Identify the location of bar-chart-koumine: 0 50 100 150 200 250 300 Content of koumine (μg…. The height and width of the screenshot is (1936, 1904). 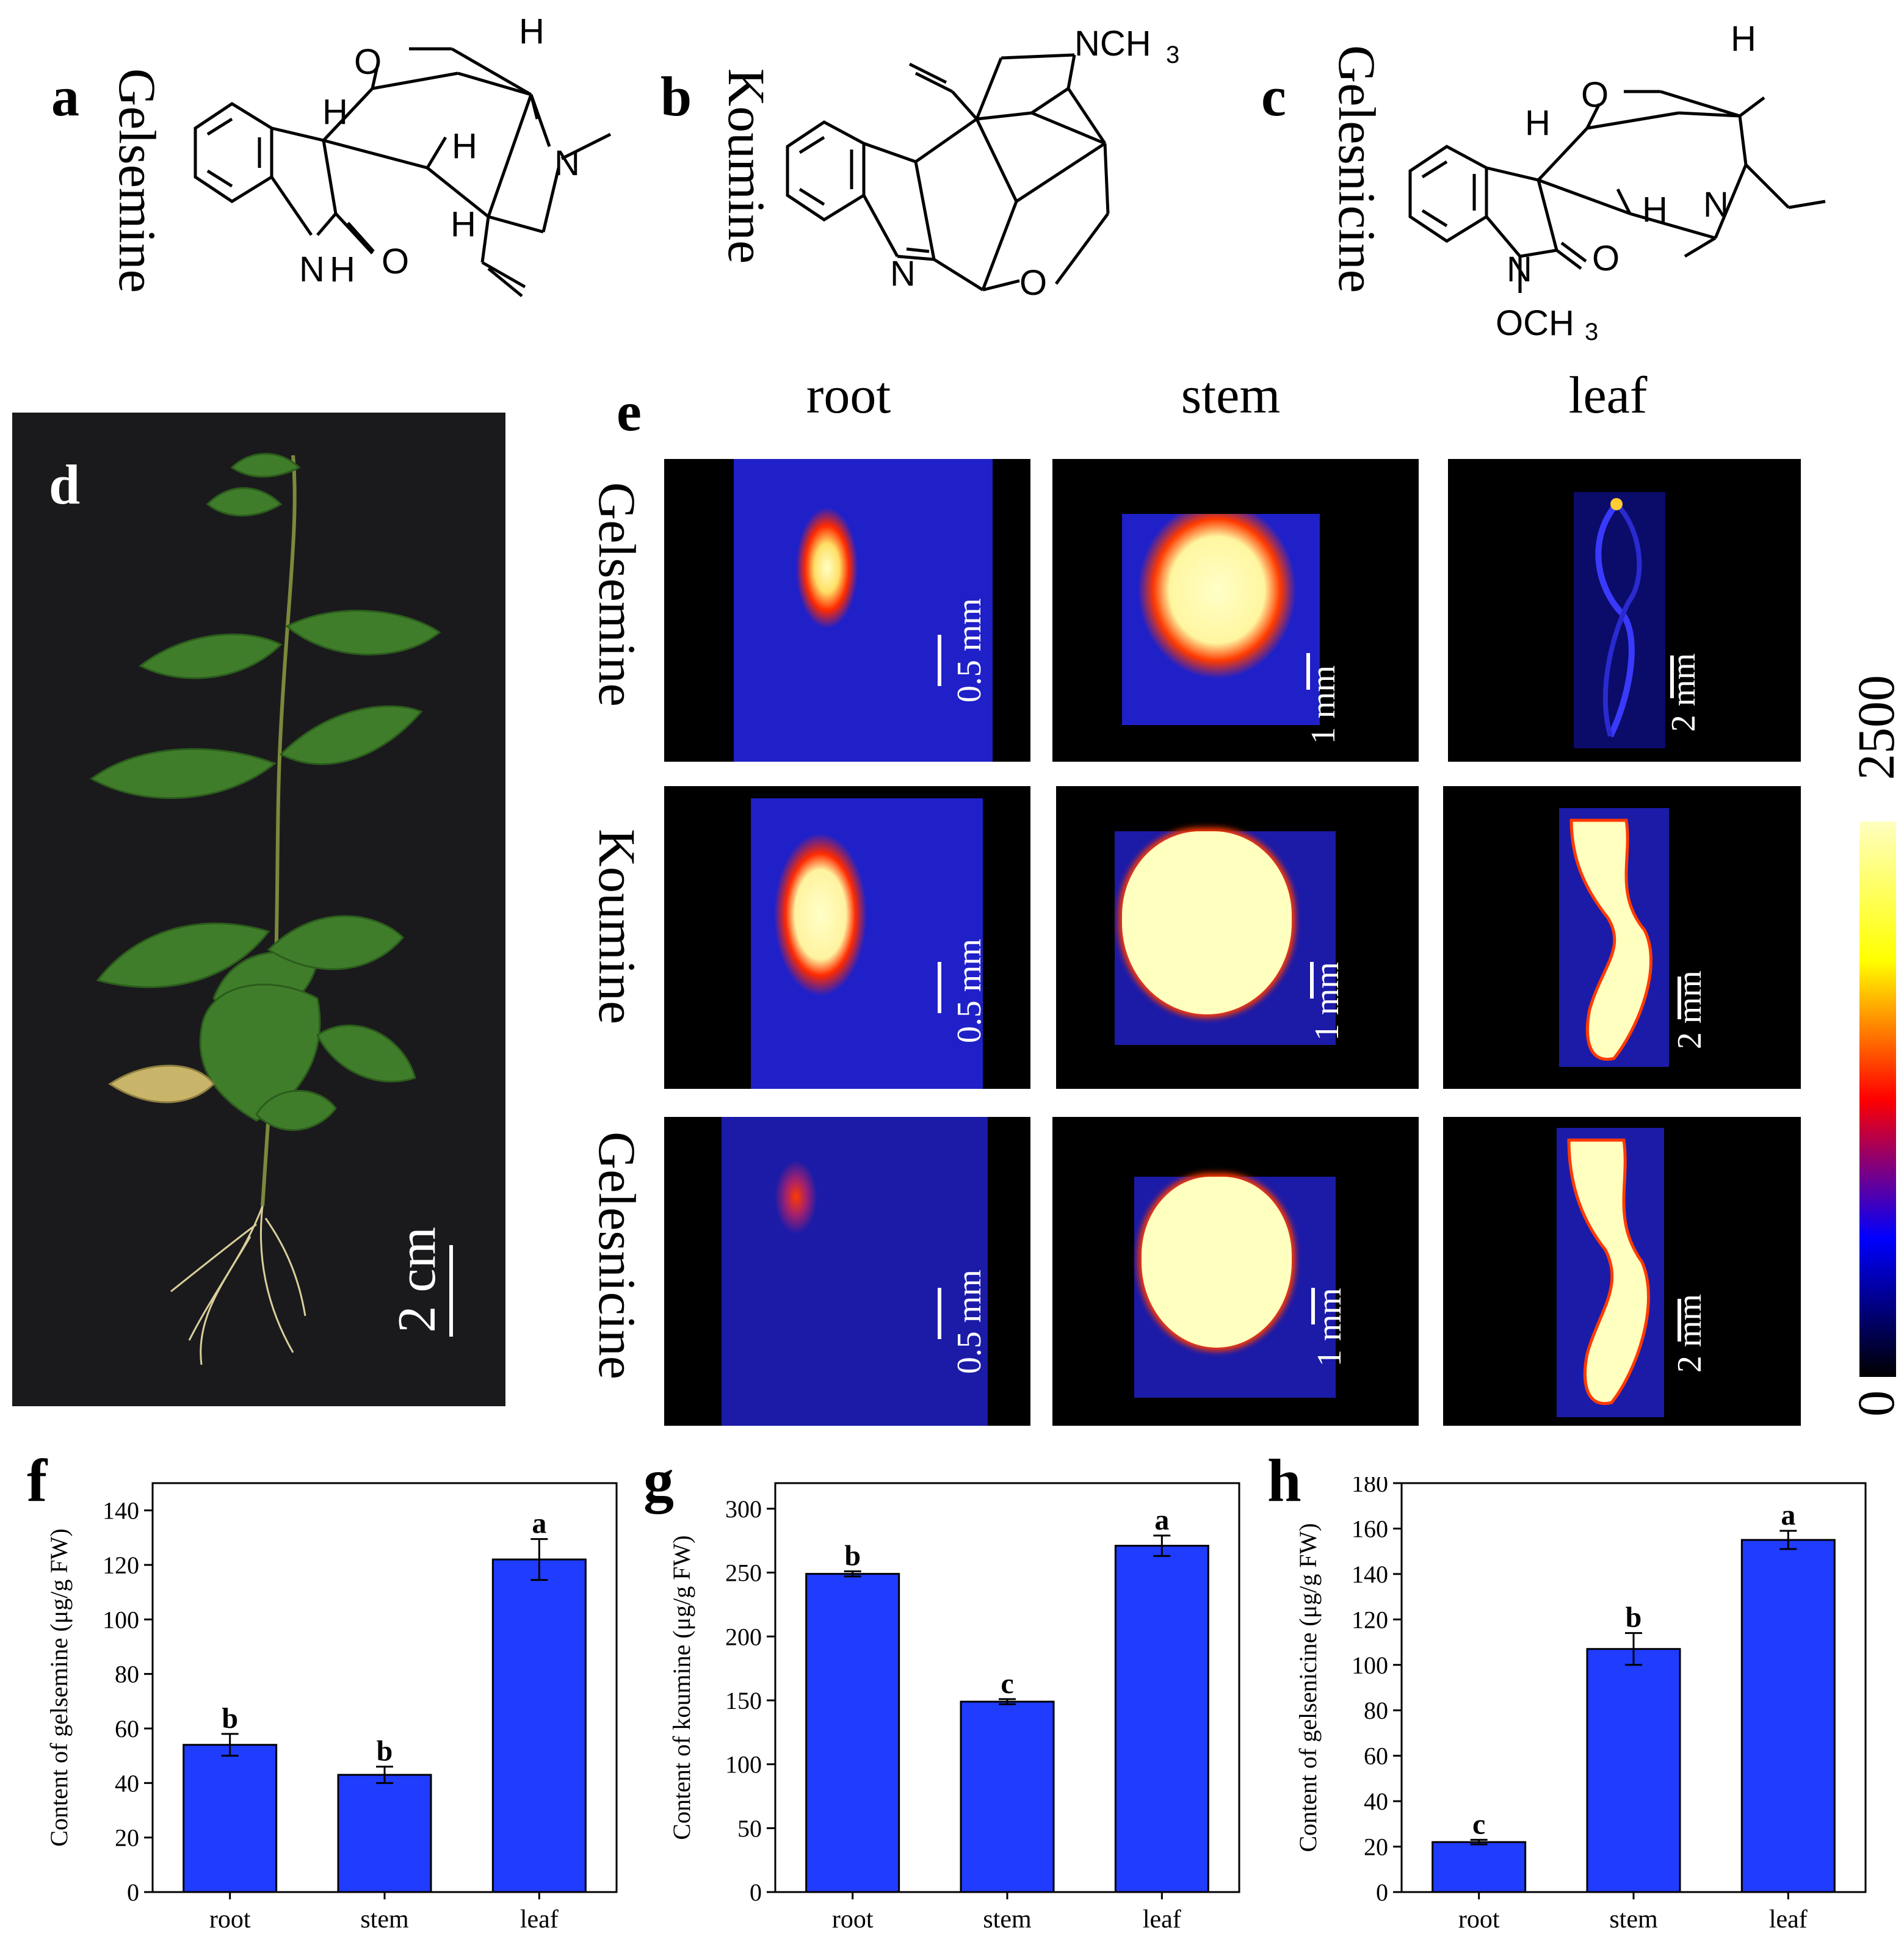
(952, 1706).